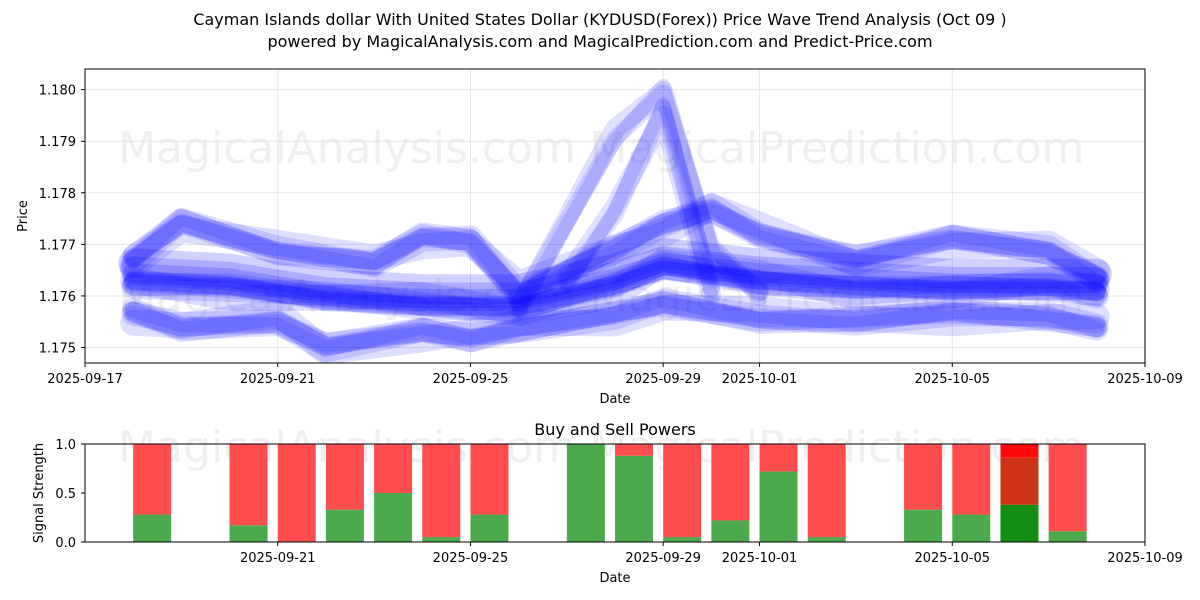 The image size is (1200, 600). I want to click on y-tick-label: 1.177, so click(57, 245).